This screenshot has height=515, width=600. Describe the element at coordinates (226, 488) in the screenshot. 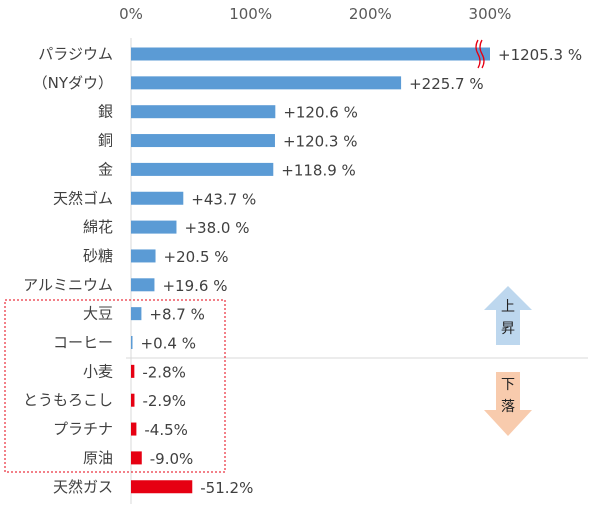

I see `value-label: -51.2%` at that location.